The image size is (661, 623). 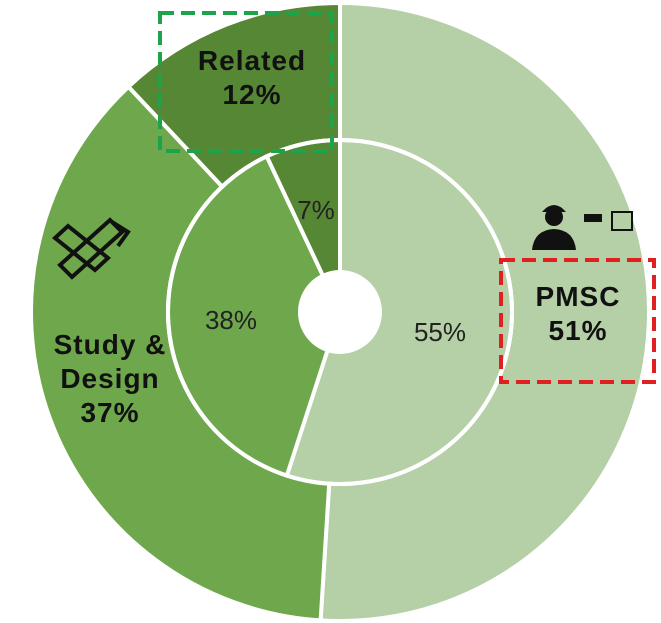 I want to click on outer-label: PMSC 51%, so click(x=577, y=314).